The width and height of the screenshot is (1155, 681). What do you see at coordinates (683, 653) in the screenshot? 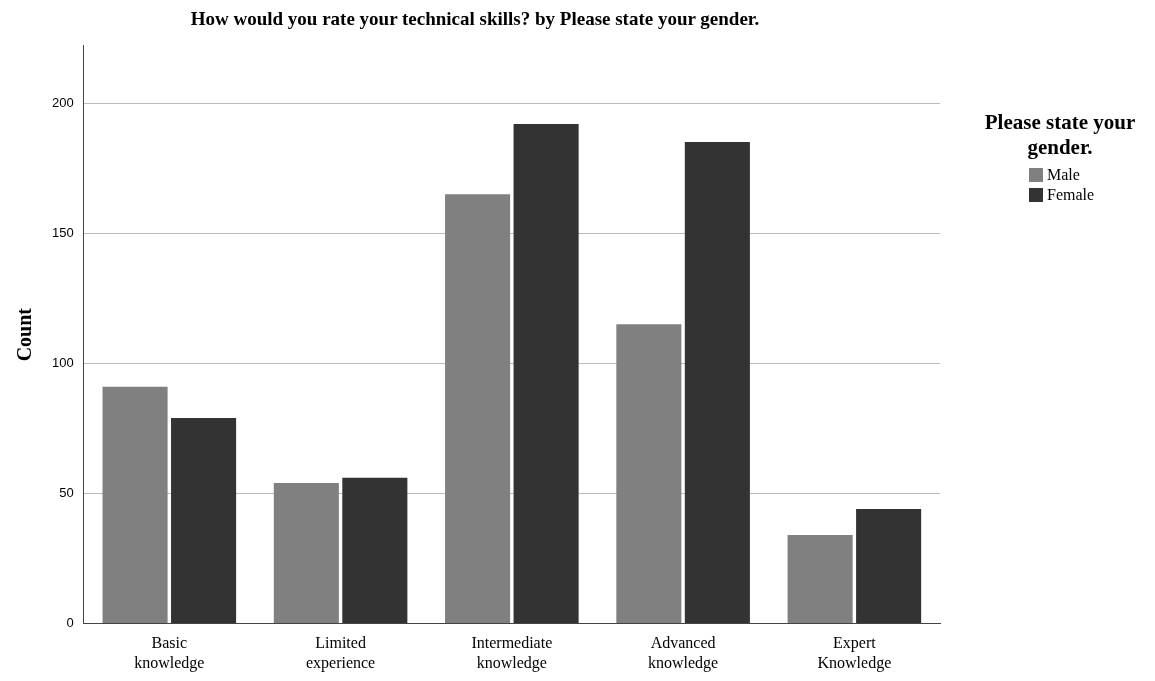
I see `x-tick-label: Advanced knowledge` at bounding box center [683, 653].